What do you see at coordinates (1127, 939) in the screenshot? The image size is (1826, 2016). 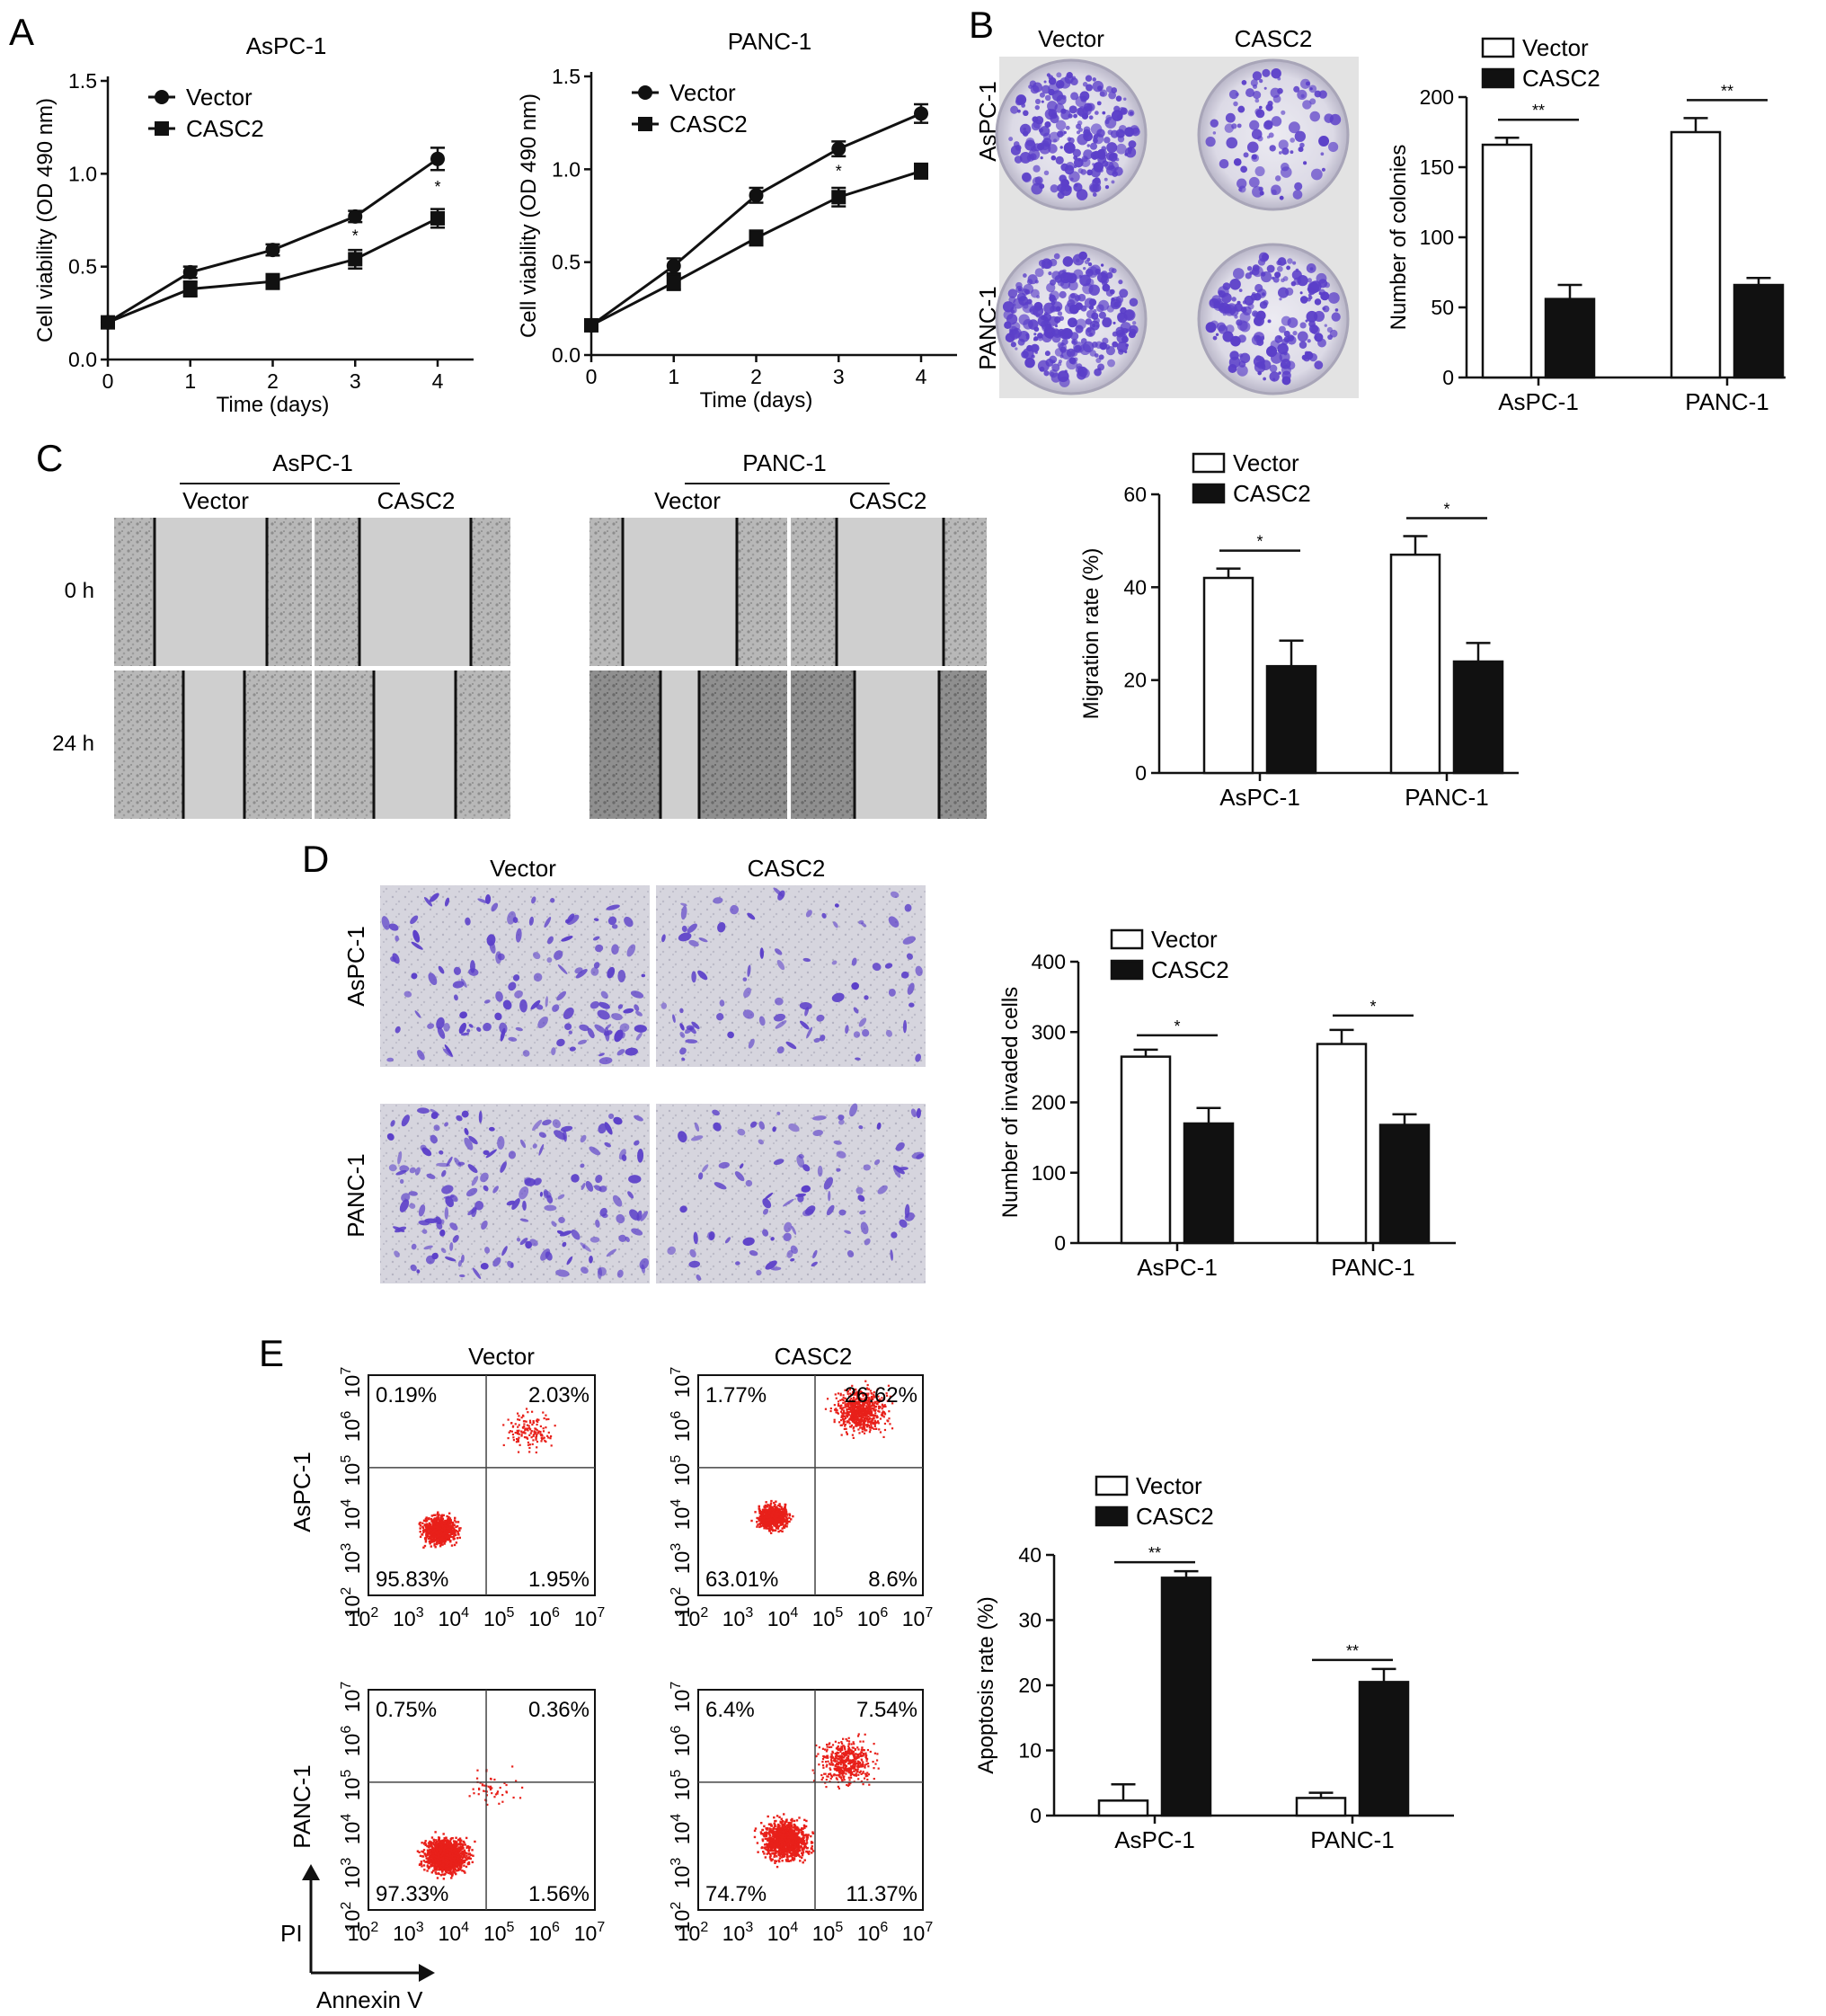 I see `legend-swatch-vector` at bounding box center [1127, 939].